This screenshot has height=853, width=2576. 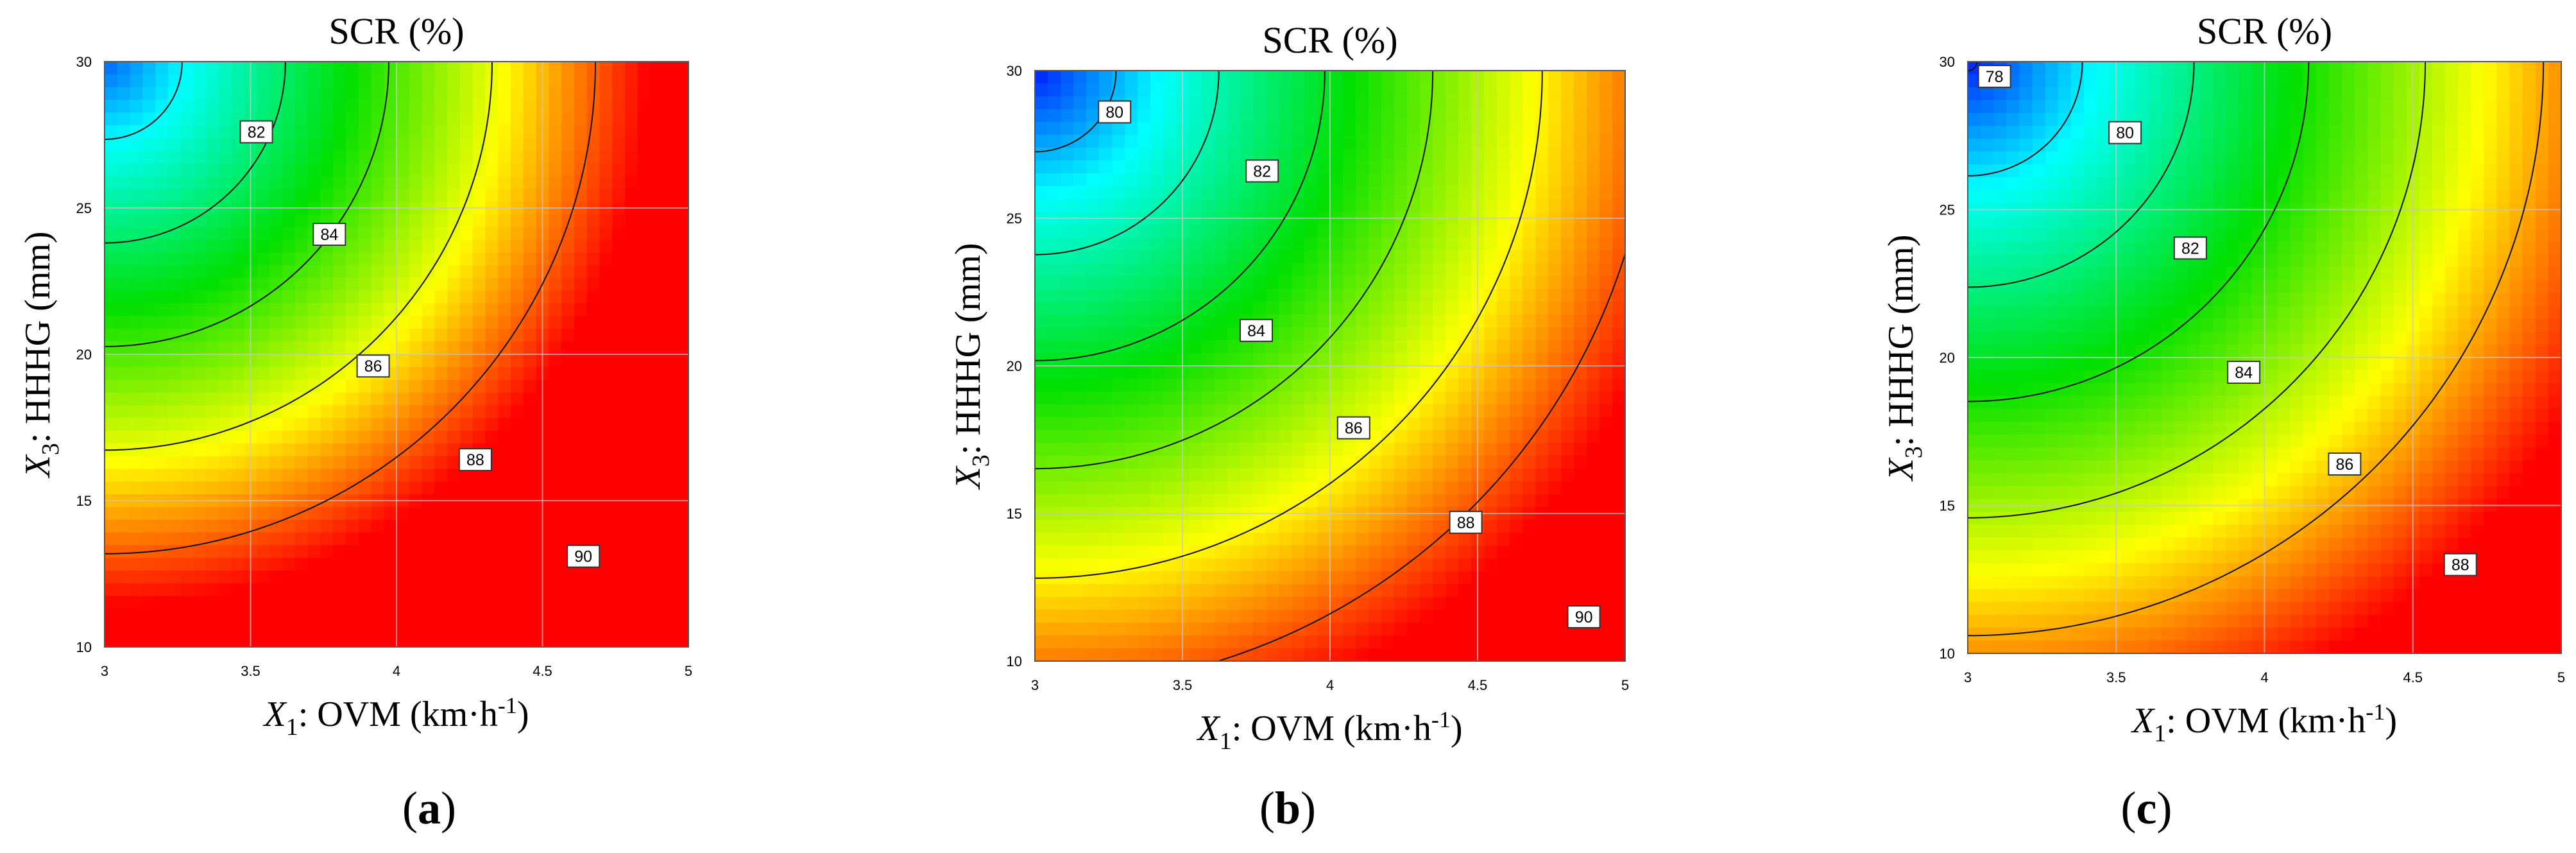 I want to click on y-tick-label: 20, so click(x=84, y=355).